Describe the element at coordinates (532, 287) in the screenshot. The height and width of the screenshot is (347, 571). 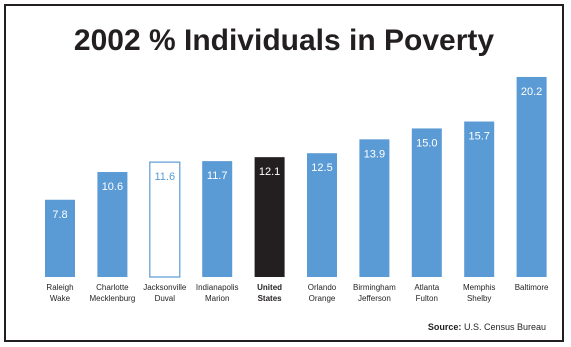
I see `category-label-9-line-0: Baltimore` at that location.